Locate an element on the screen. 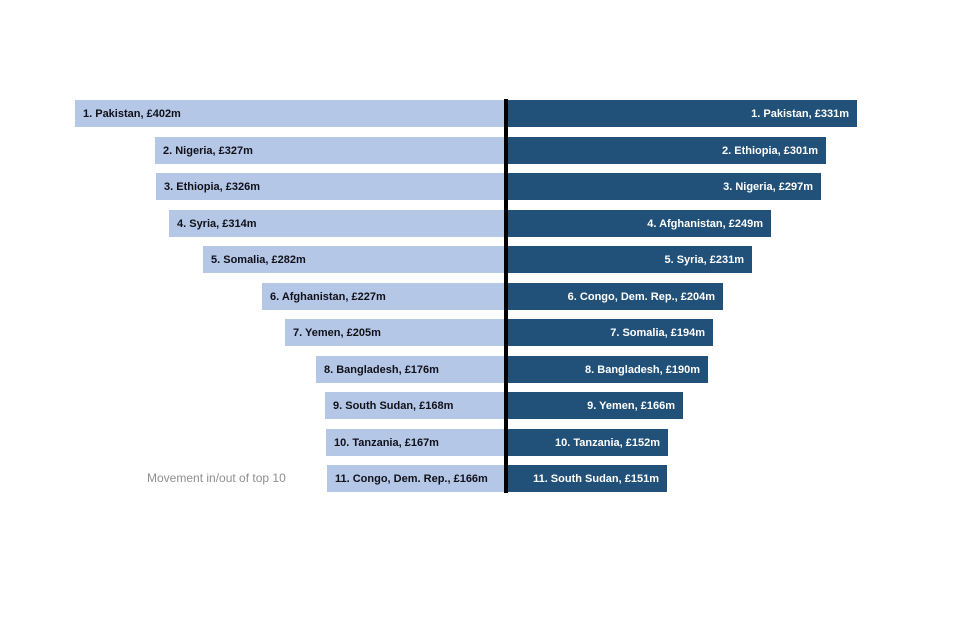 This screenshot has width=960, height=640. right-bar-11: 11. South Sudan, £151m is located at coordinates (587, 478).